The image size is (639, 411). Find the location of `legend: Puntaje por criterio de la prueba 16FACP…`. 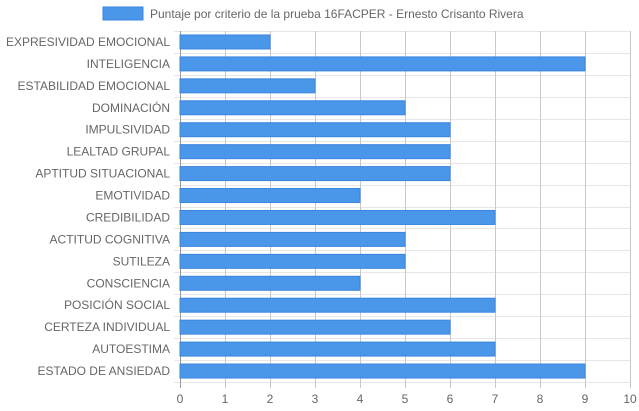

legend: Puntaje por criterio de la prueba 16FACP… is located at coordinates (313, 13).